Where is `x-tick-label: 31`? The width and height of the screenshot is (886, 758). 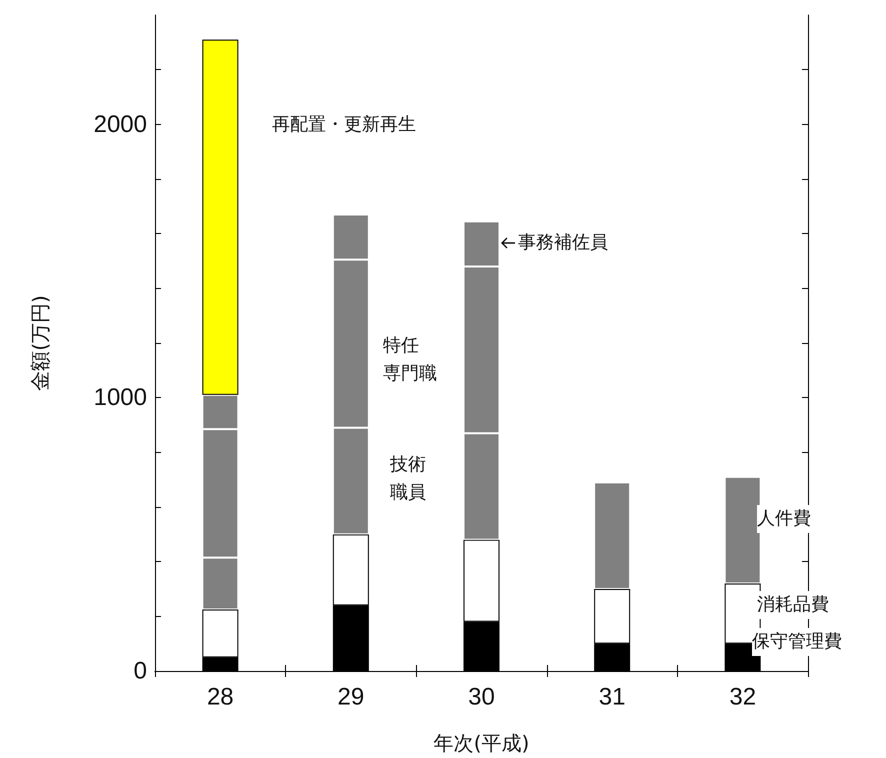 x-tick-label: 31 is located at coordinates (612, 697).